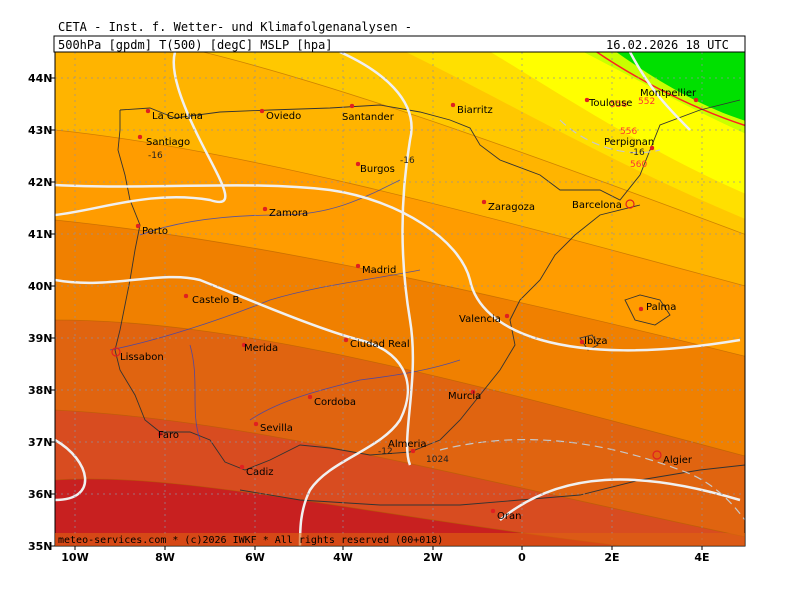  What do you see at coordinates (195, 392) in the screenshot?
I see `river` at bounding box center [195, 392].